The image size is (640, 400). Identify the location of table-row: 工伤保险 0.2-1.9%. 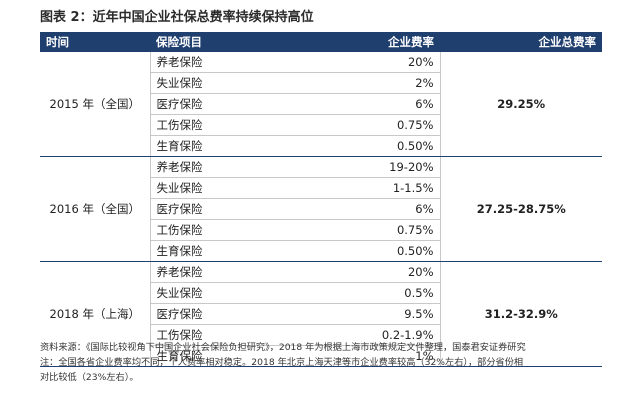
(321, 335).